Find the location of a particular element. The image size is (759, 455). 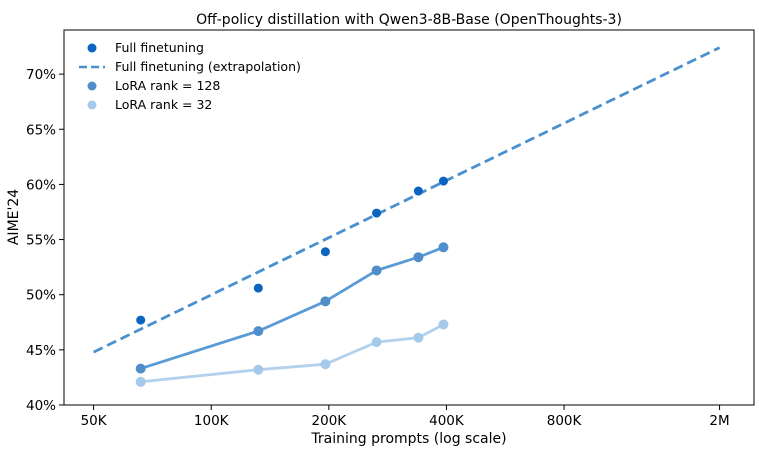

y-tick-label: 70% is located at coordinates (41, 75).